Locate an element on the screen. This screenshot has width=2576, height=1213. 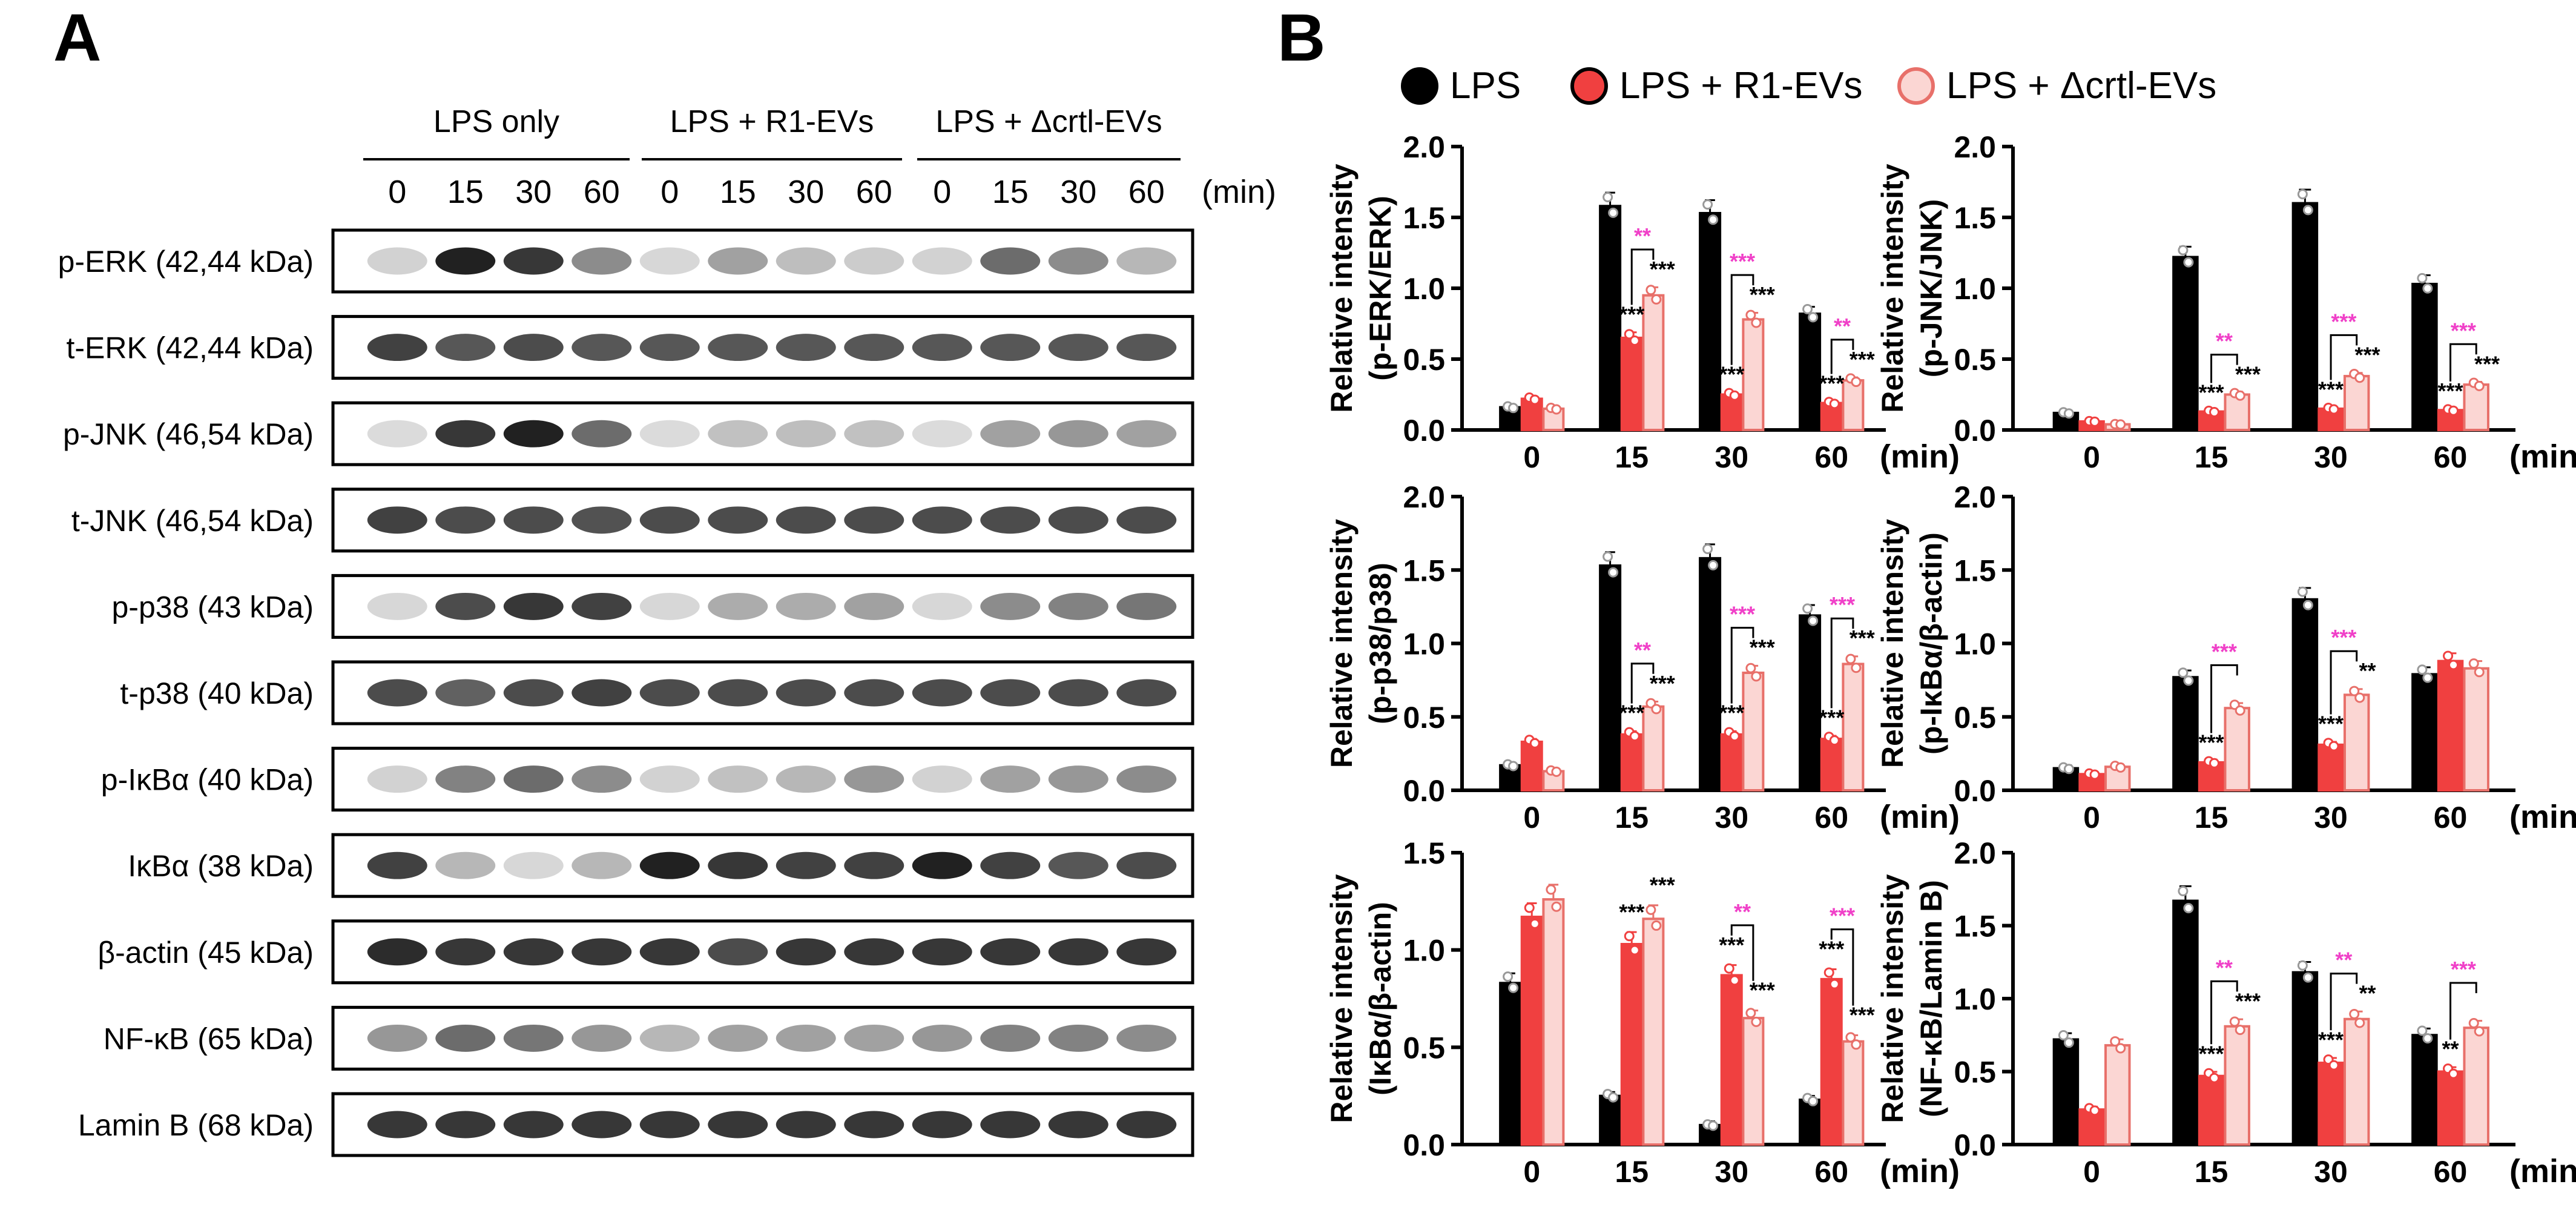
y-tick-label: 0.0 is located at coordinates (1975, 791).